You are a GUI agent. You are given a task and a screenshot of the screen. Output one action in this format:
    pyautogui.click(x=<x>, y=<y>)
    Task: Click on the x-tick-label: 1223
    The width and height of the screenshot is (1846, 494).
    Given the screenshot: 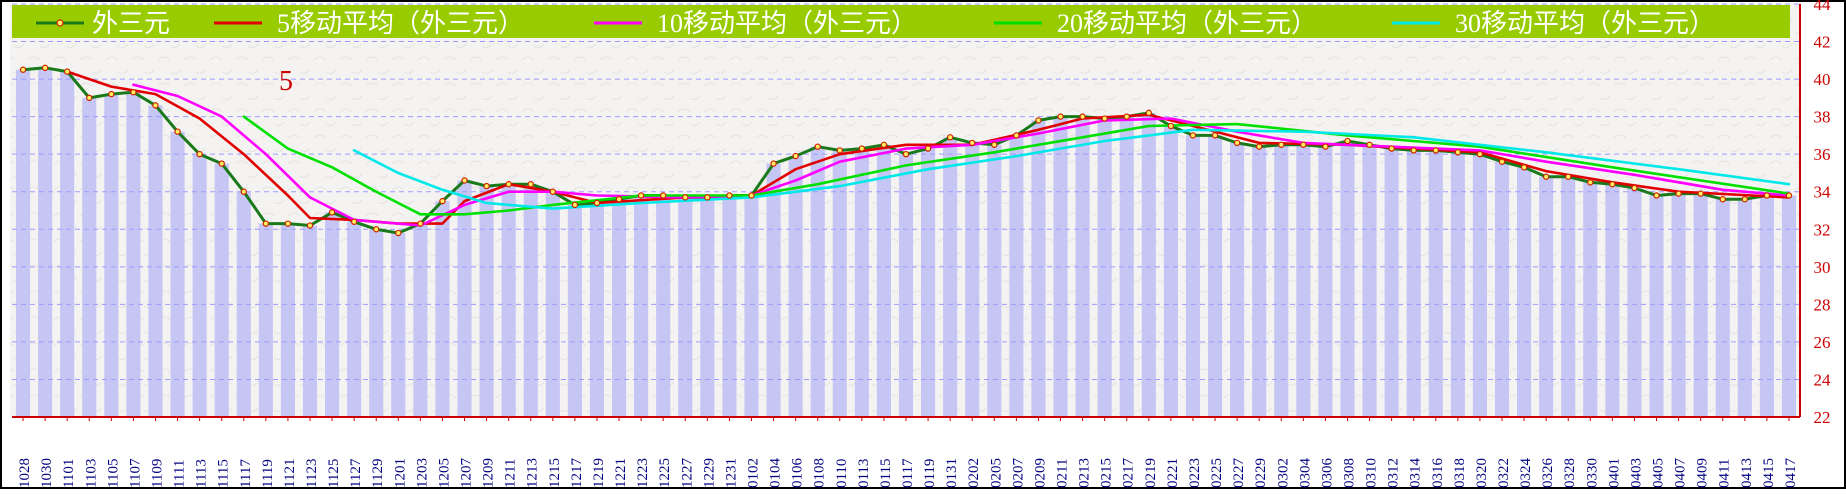 What is the action you would take?
    pyautogui.click(x=643, y=473)
    